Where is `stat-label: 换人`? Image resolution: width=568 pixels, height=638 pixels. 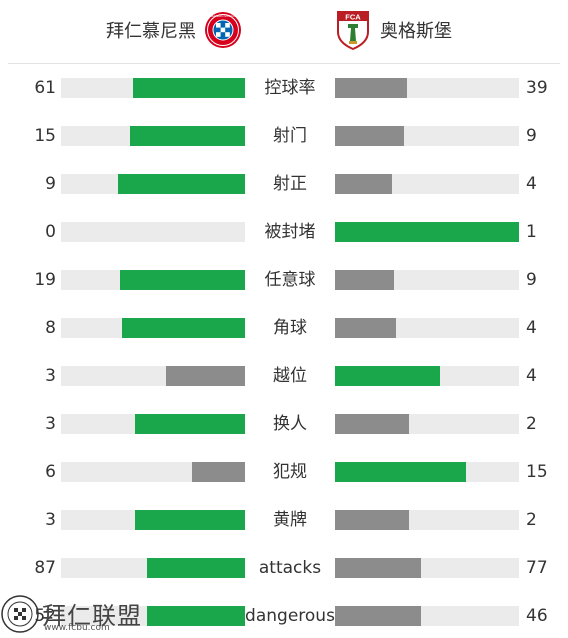
stat-label: 换人 is located at coordinates (290, 424).